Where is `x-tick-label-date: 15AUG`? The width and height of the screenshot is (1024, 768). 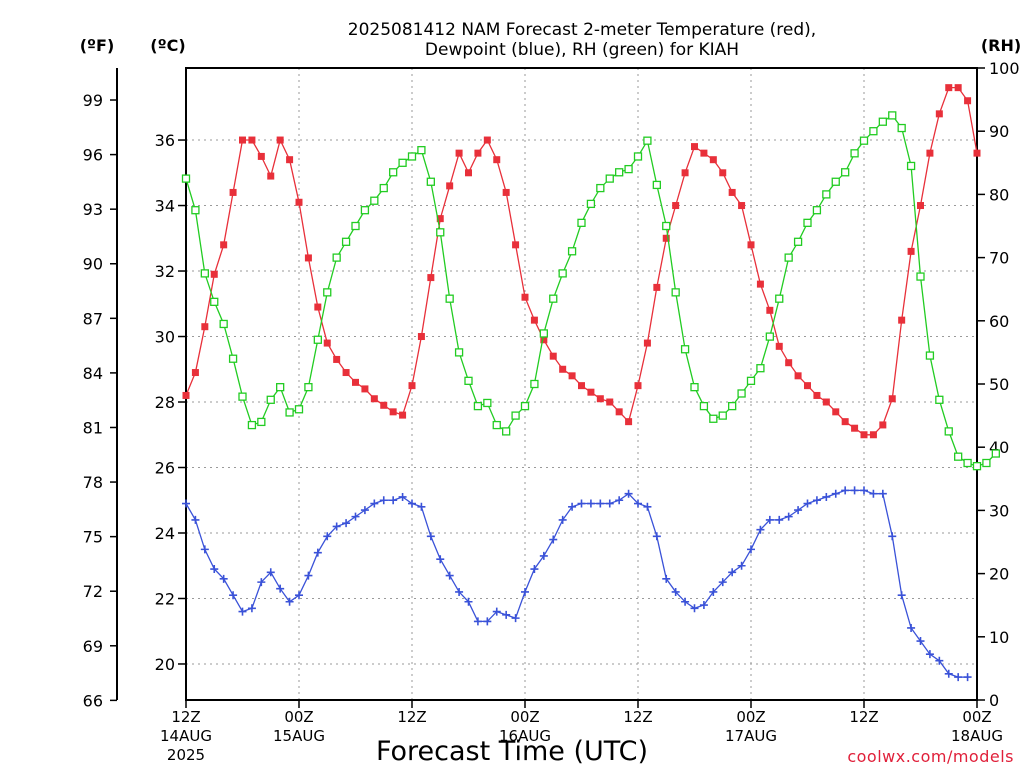 x-tick-label-date: 15AUG is located at coordinates (299, 736).